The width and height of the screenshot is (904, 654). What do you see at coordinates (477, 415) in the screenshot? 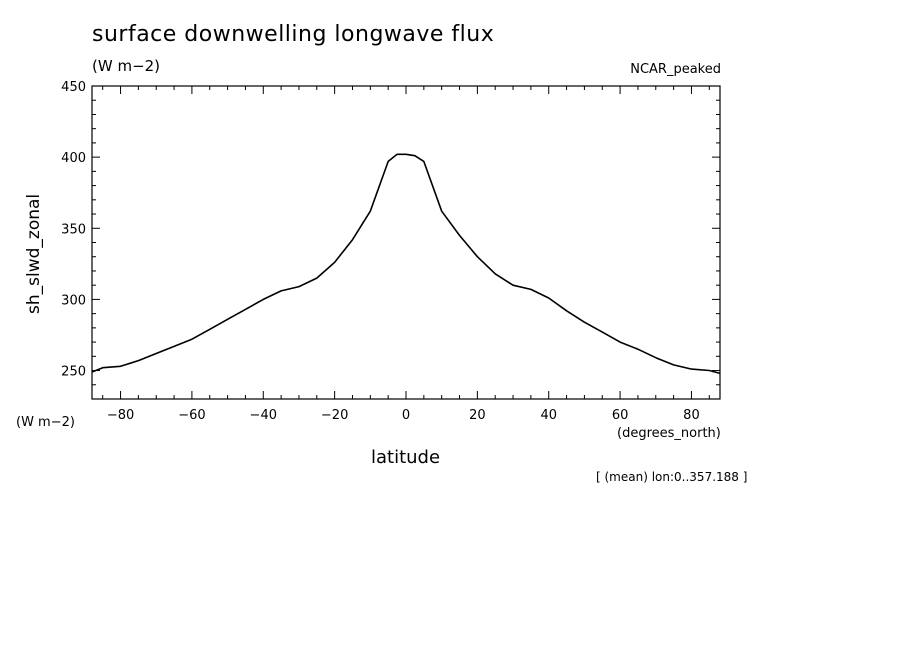
I see `x-tick-label: 20` at bounding box center [477, 415].